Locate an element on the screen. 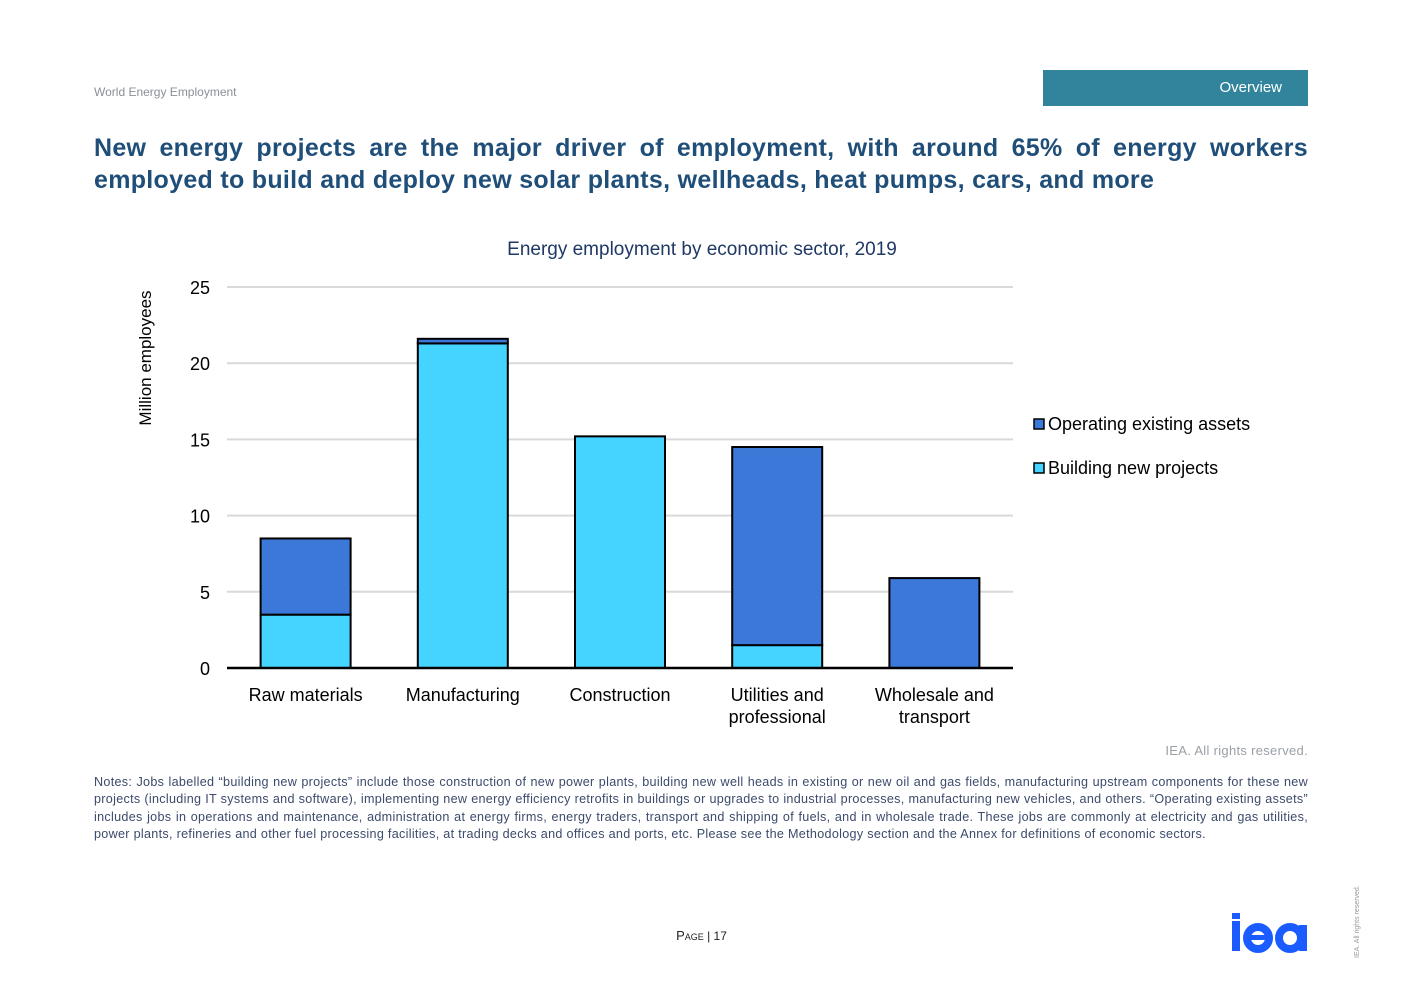  y-tick-label: 25 is located at coordinates (200, 288).